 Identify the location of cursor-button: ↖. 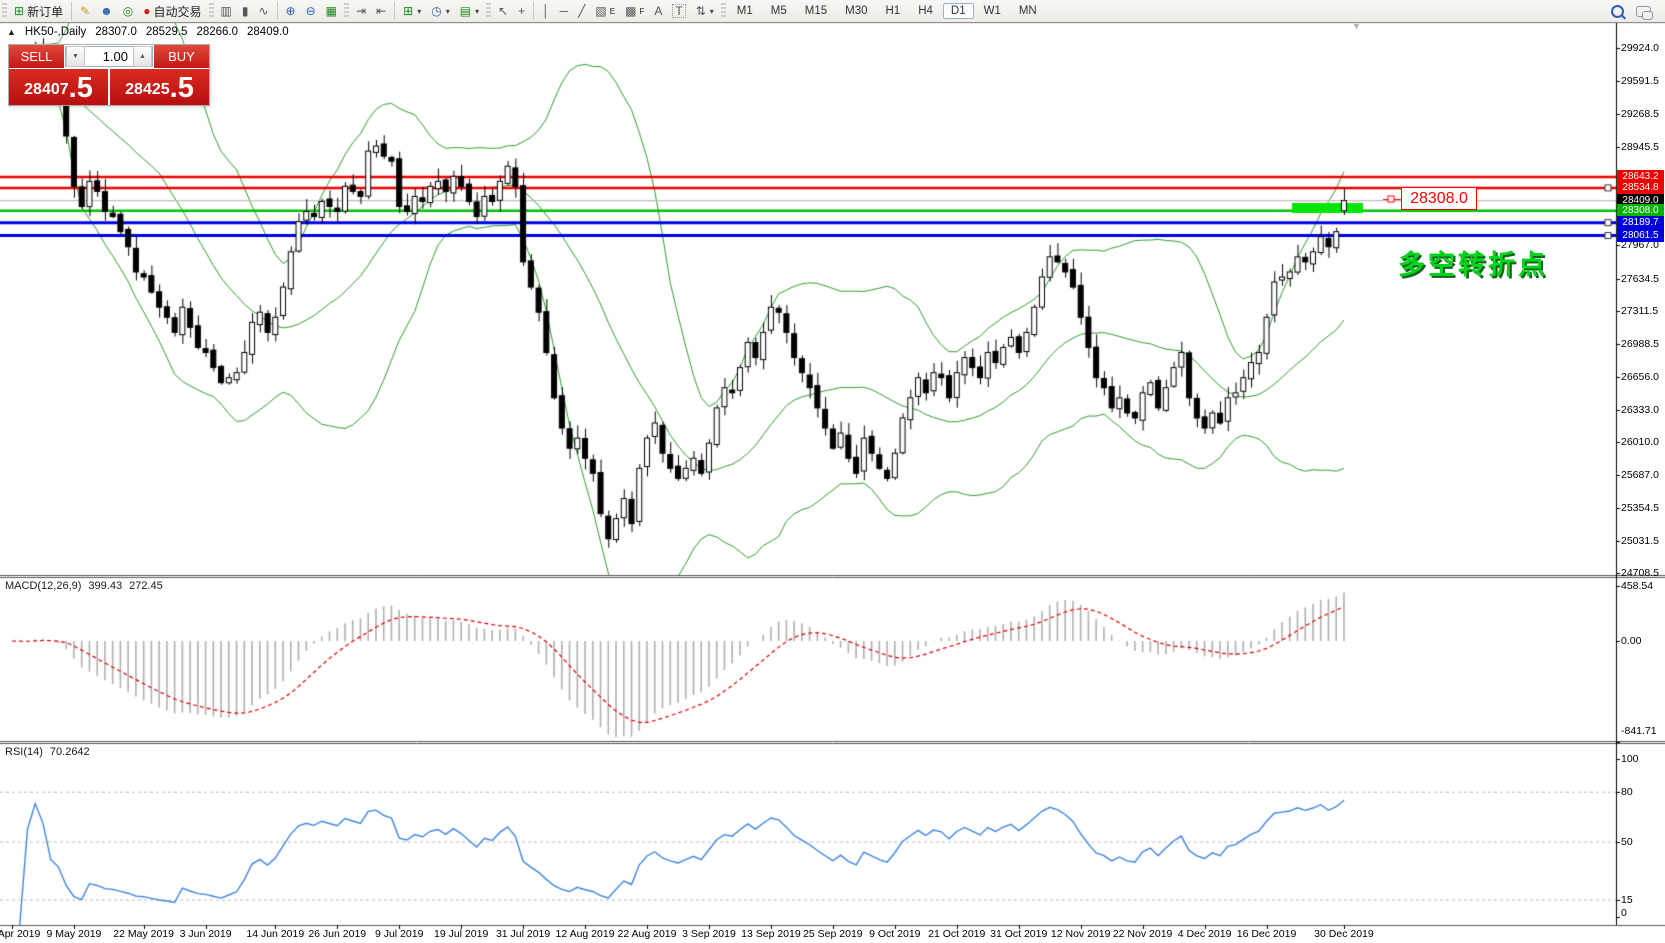
(503, 11).